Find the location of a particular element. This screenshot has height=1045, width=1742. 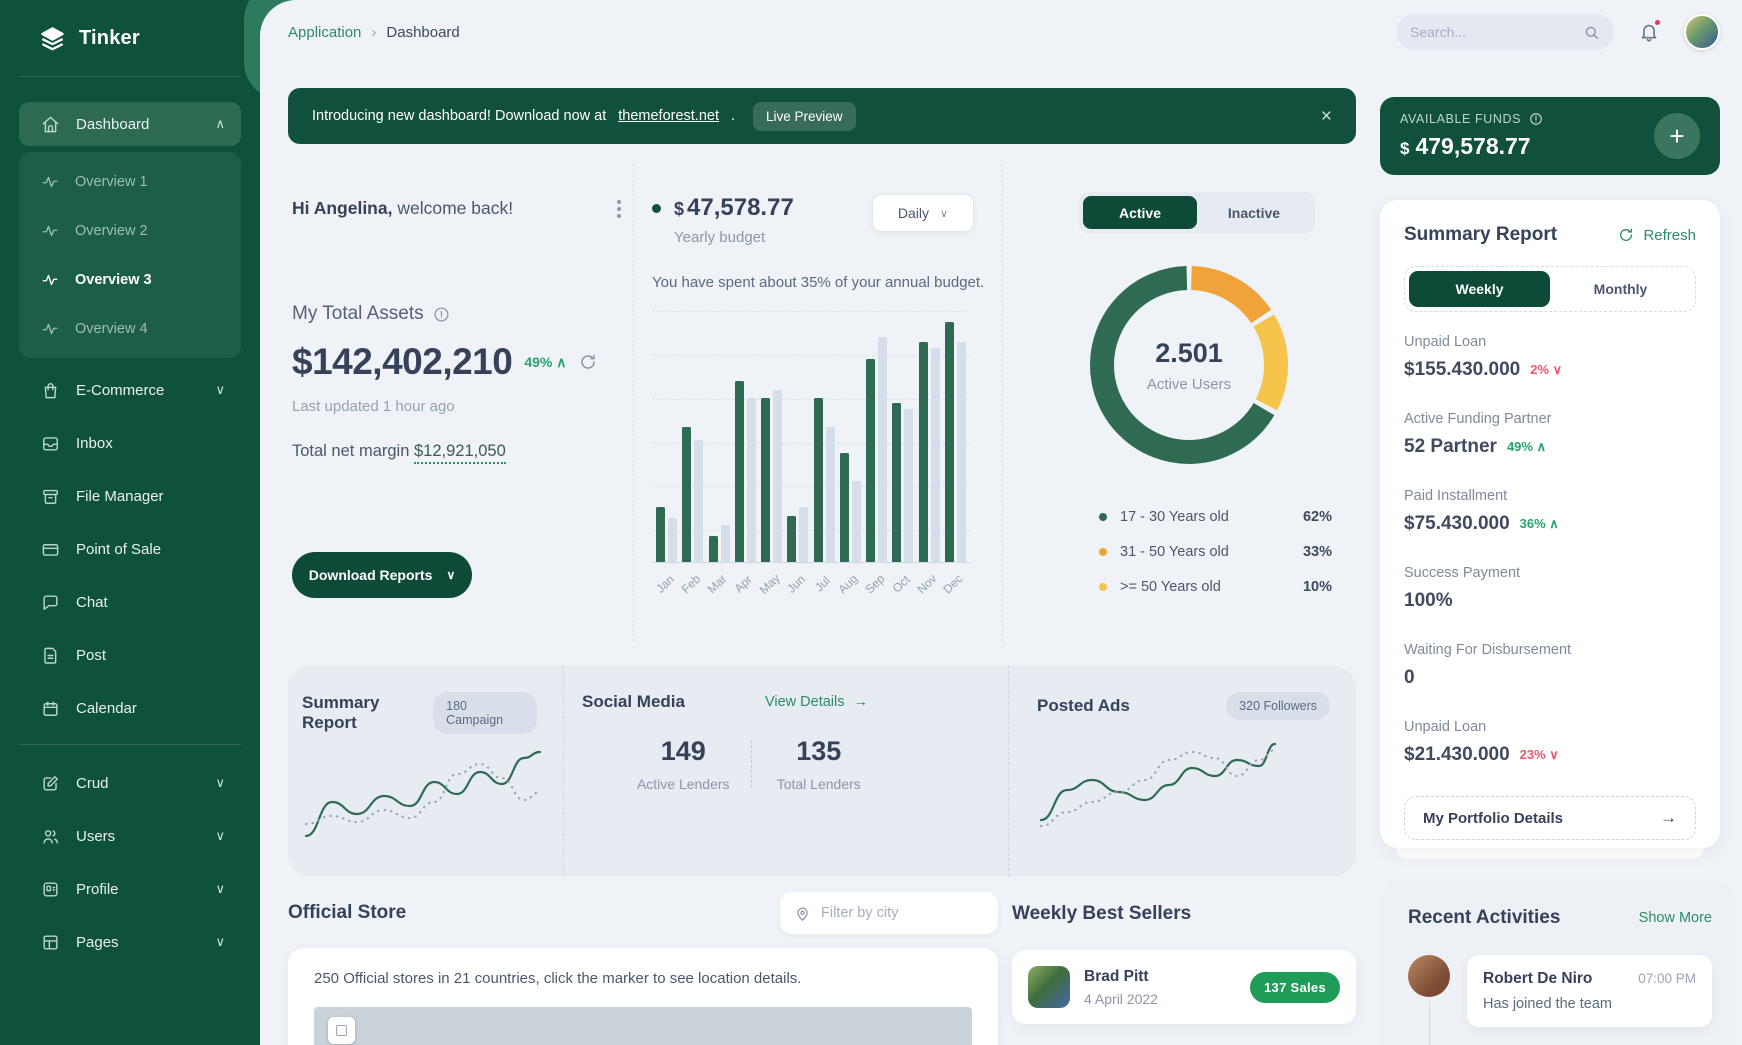

legend-item: >= 50 Years old 10% is located at coordinates (1215, 586).